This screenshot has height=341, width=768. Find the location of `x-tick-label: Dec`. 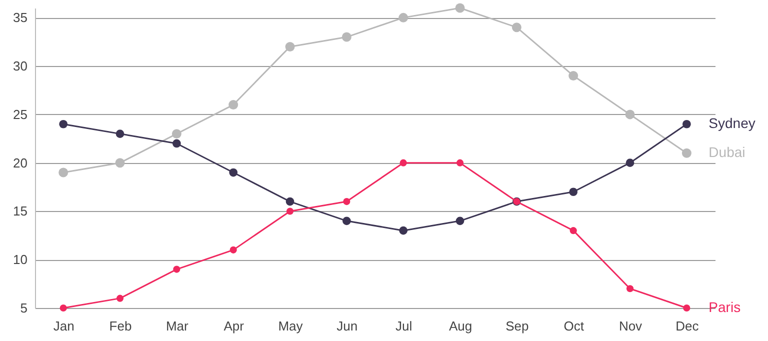

x-tick-label: Dec is located at coordinates (688, 326).